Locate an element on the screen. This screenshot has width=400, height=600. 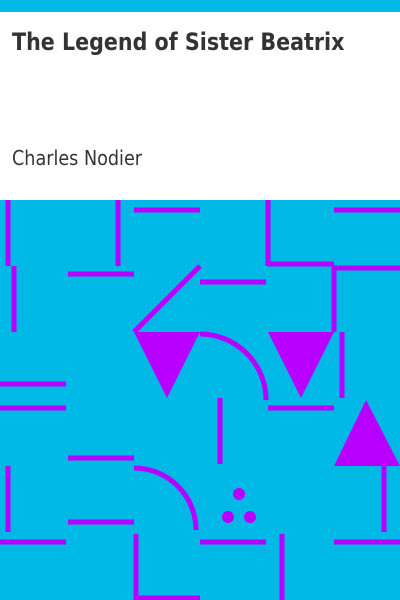
pattern-triangle-up is located at coordinates (367, 433).